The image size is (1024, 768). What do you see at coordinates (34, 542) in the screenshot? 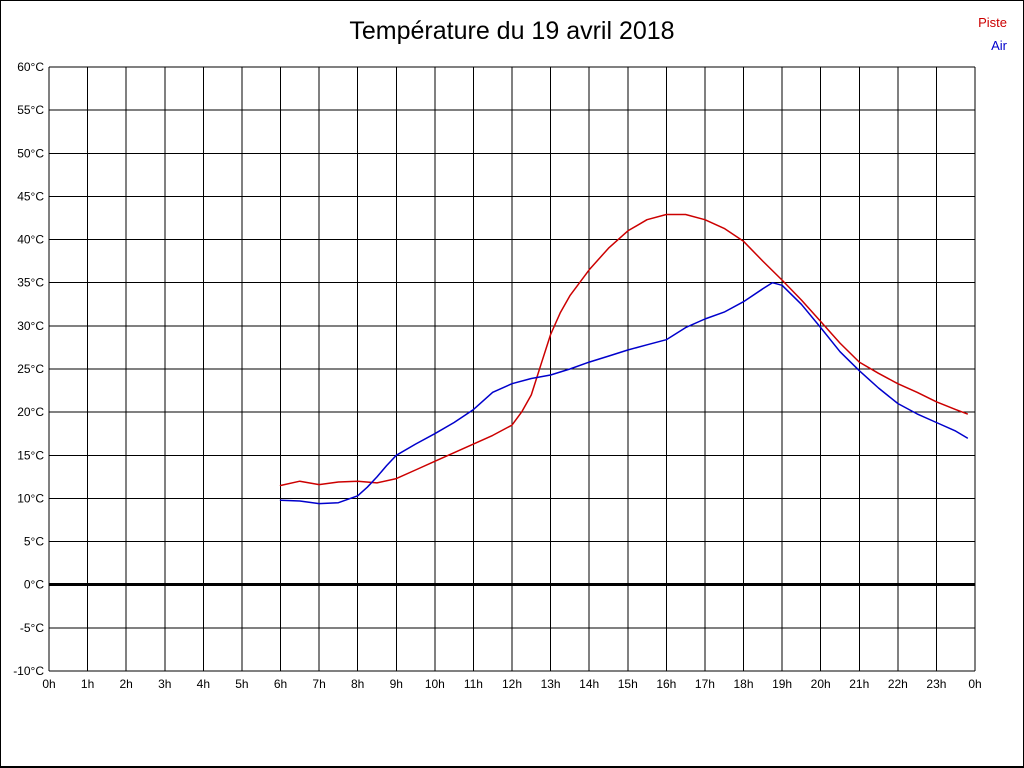
I see `y-axis-label: 5°C` at bounding box center [34, 542].